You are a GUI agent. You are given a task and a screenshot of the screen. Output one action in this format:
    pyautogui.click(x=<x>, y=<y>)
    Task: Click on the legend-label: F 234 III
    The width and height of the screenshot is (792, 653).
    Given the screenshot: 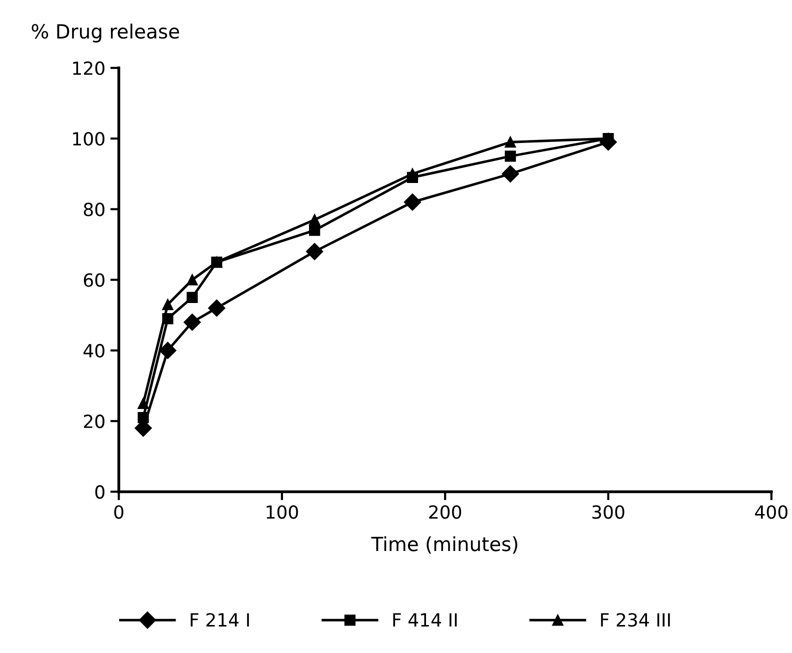 What is the action you would take?
    pyautogui.click(x=635, y=620)
    